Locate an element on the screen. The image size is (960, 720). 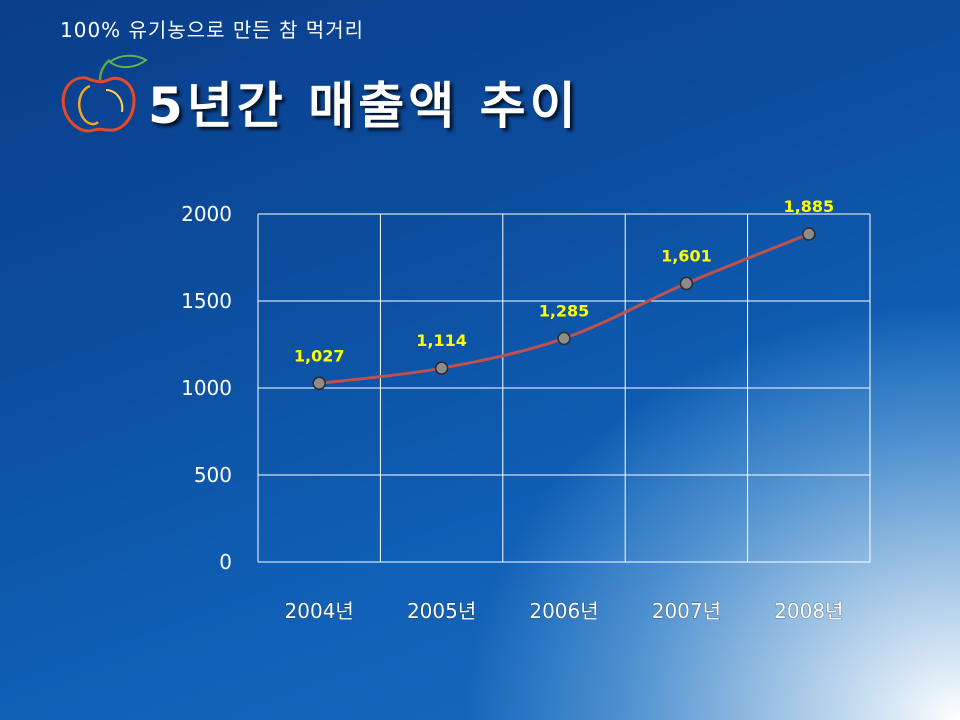
y-tick-label: 1500 is located at coordinates (206, 301).